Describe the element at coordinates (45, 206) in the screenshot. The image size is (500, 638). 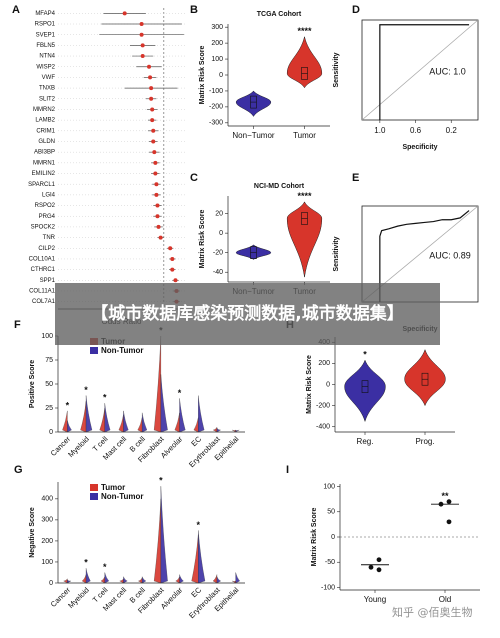
I see `gene-label: RSPO2` at that location.